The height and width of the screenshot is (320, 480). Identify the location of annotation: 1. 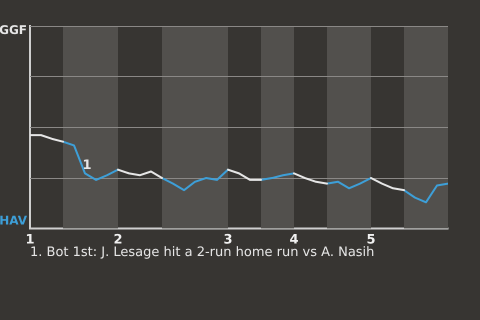
(87, 166).